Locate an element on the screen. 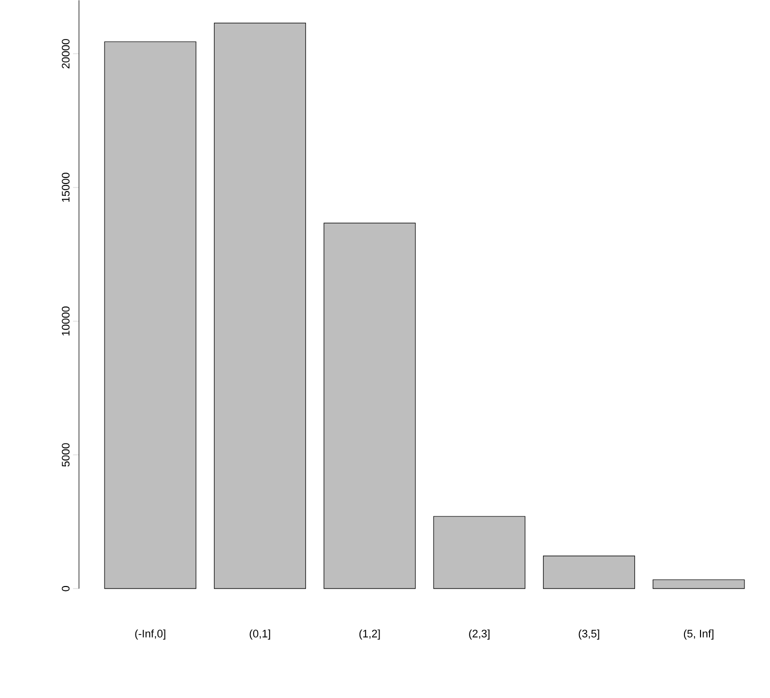 This screenshot has width=770, height=698. y-tick-label: 10000 is located at coordinates (66, 321).